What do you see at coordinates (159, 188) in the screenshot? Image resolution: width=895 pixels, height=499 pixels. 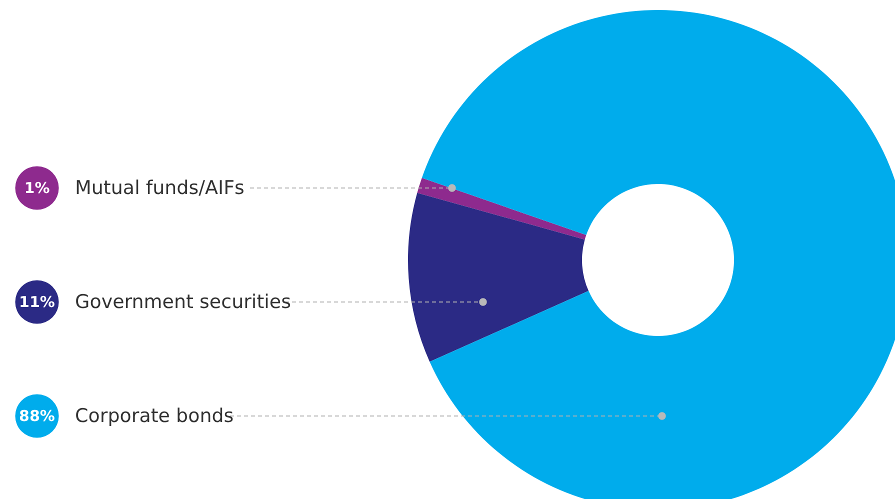 I see `legend-label: Mutual funds/AIFs` at bounding box center [159, 188].